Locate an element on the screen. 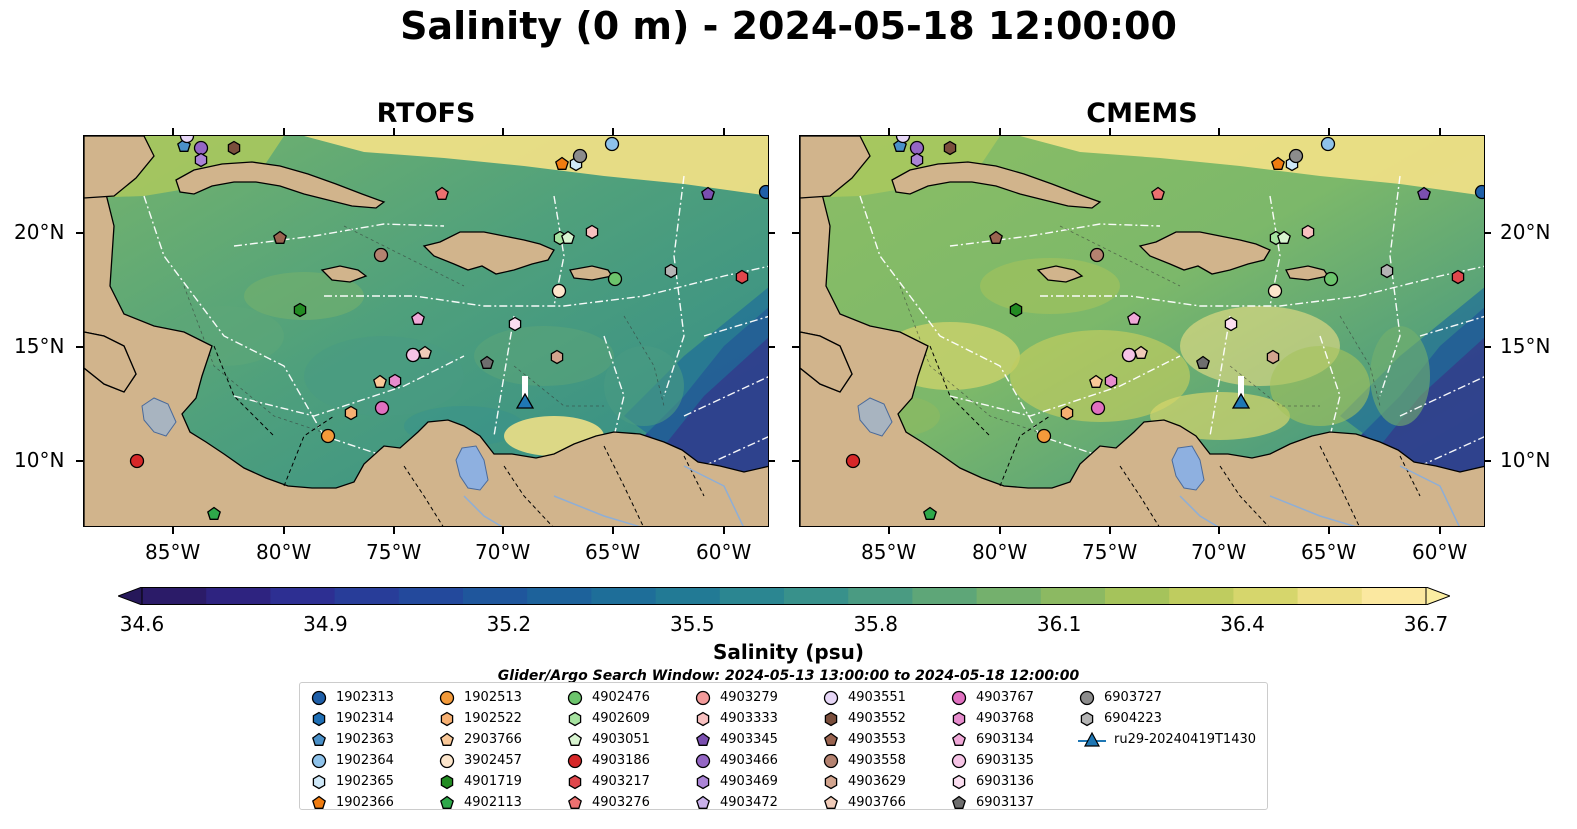 Image resolution: width=1577 pixels, height=829 pixels. float-1902513-marker is located at coordinates (328, 436).